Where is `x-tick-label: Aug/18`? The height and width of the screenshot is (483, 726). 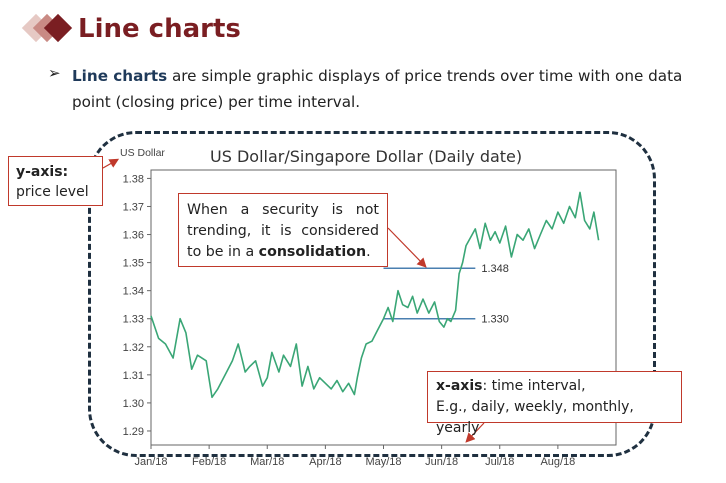 x-tick-label: Aug/18 is located at coordinates (557, 462).